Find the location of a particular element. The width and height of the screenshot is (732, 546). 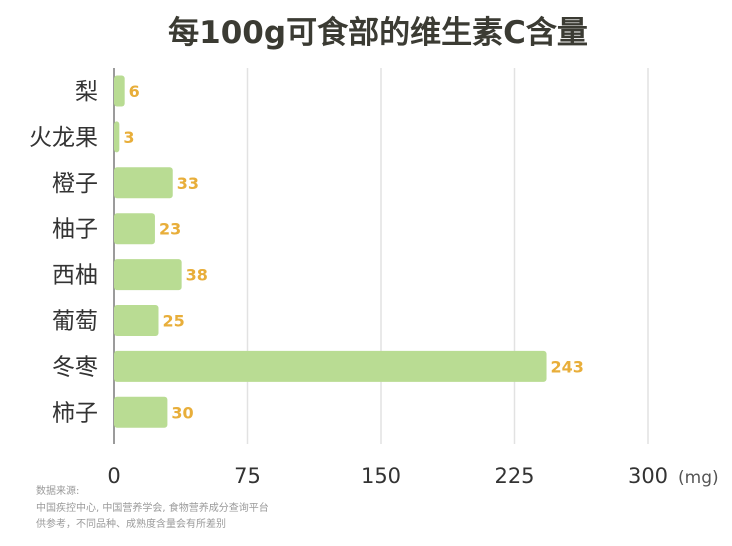

value-label-2: 33 is located at coordinates (188, 183).